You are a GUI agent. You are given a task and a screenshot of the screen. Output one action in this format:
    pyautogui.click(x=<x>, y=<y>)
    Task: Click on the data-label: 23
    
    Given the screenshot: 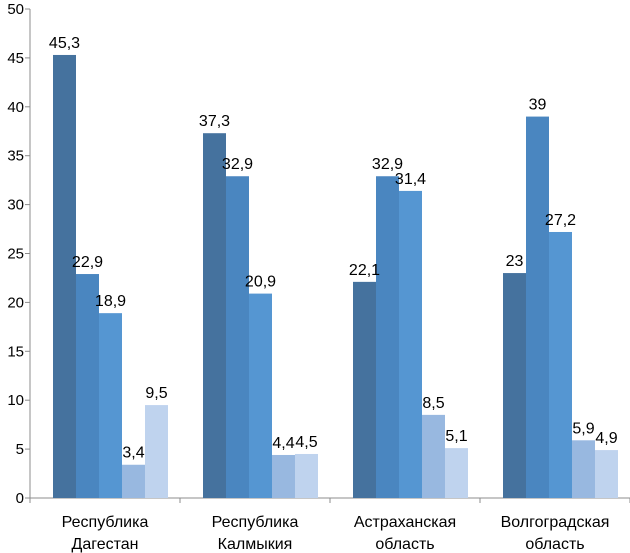 What is the action you would take?
    pyautogui.click(x=515, y=261)
    